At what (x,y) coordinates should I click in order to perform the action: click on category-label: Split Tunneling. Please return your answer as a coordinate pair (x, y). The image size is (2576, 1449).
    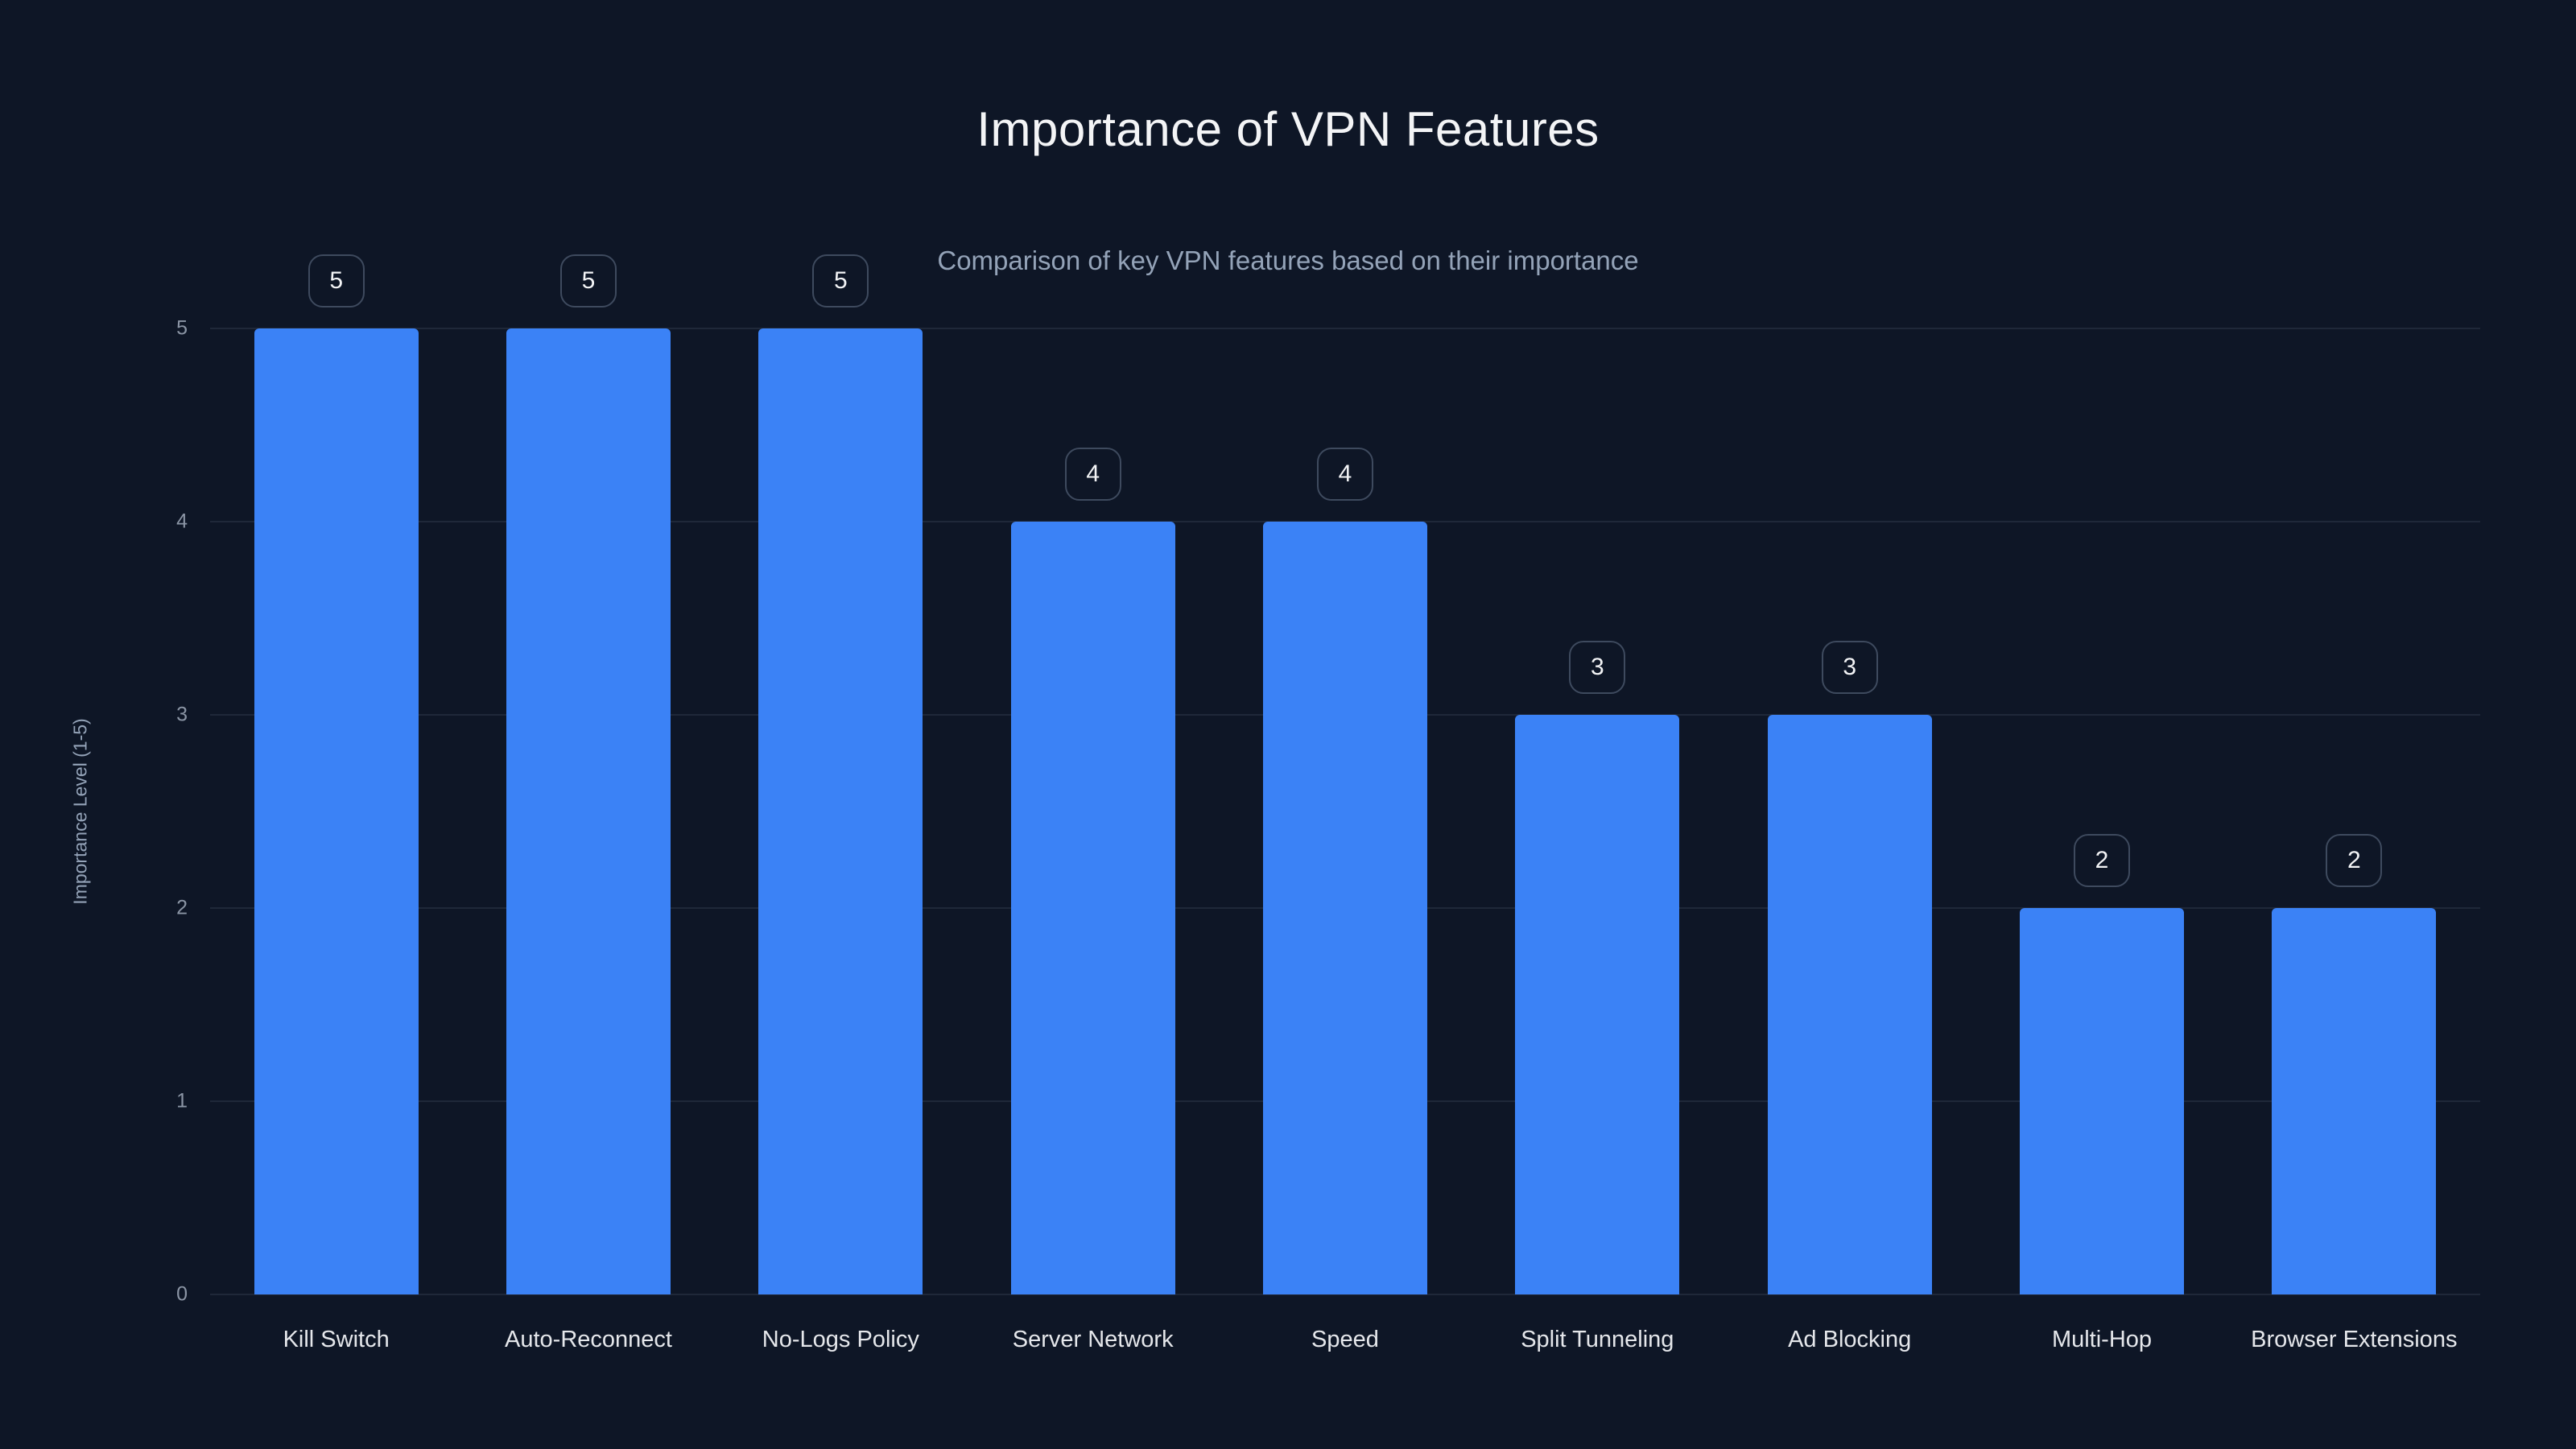
    Looking at the image, I should click on (1597, 1339).